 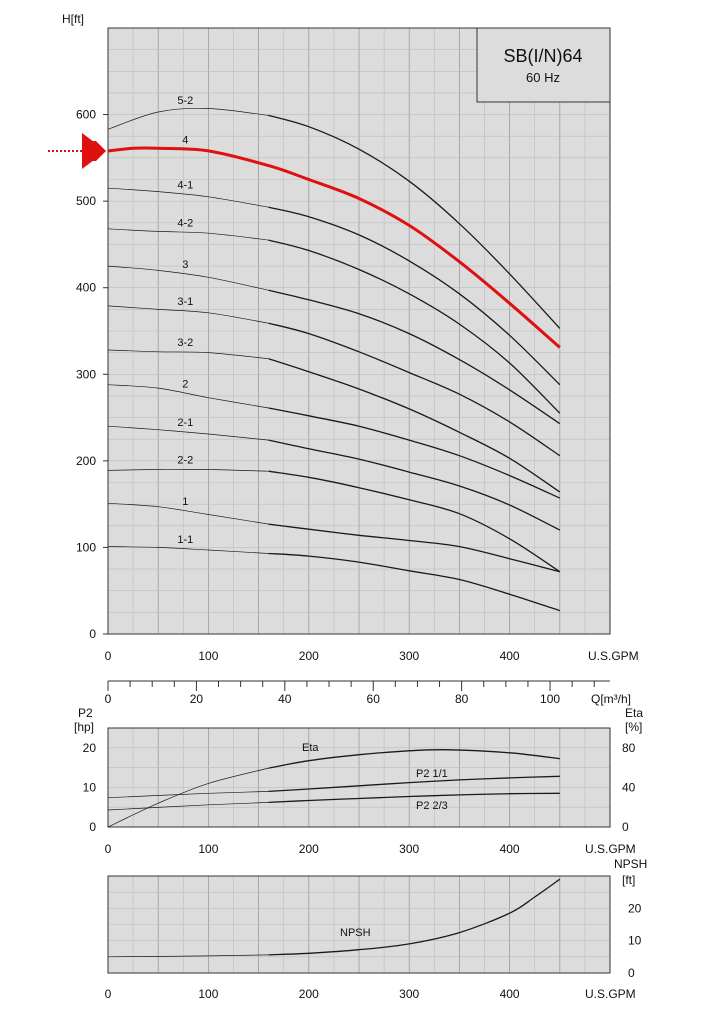 I want to click on eta-tick-label: 0, so click(x=625, y=827).